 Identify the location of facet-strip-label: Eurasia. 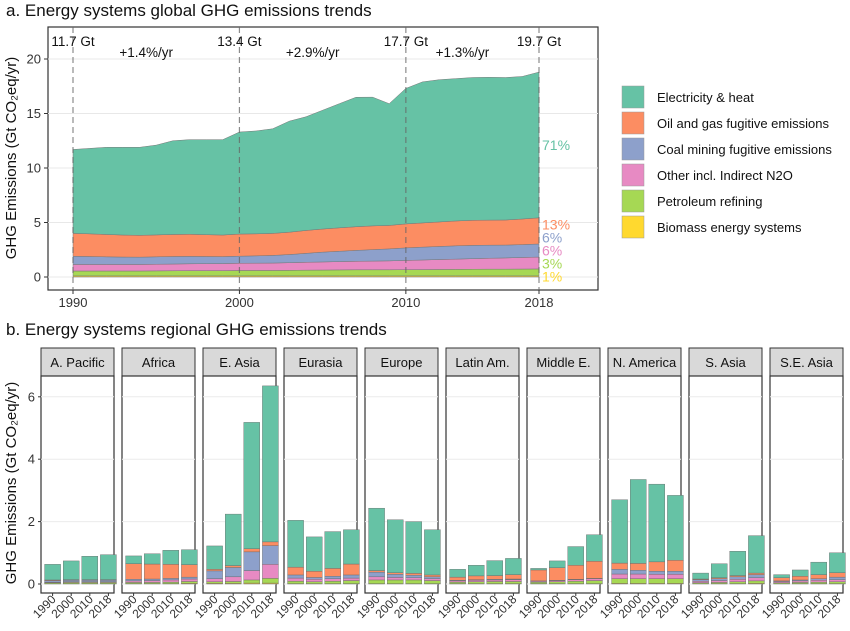
(320, 362).